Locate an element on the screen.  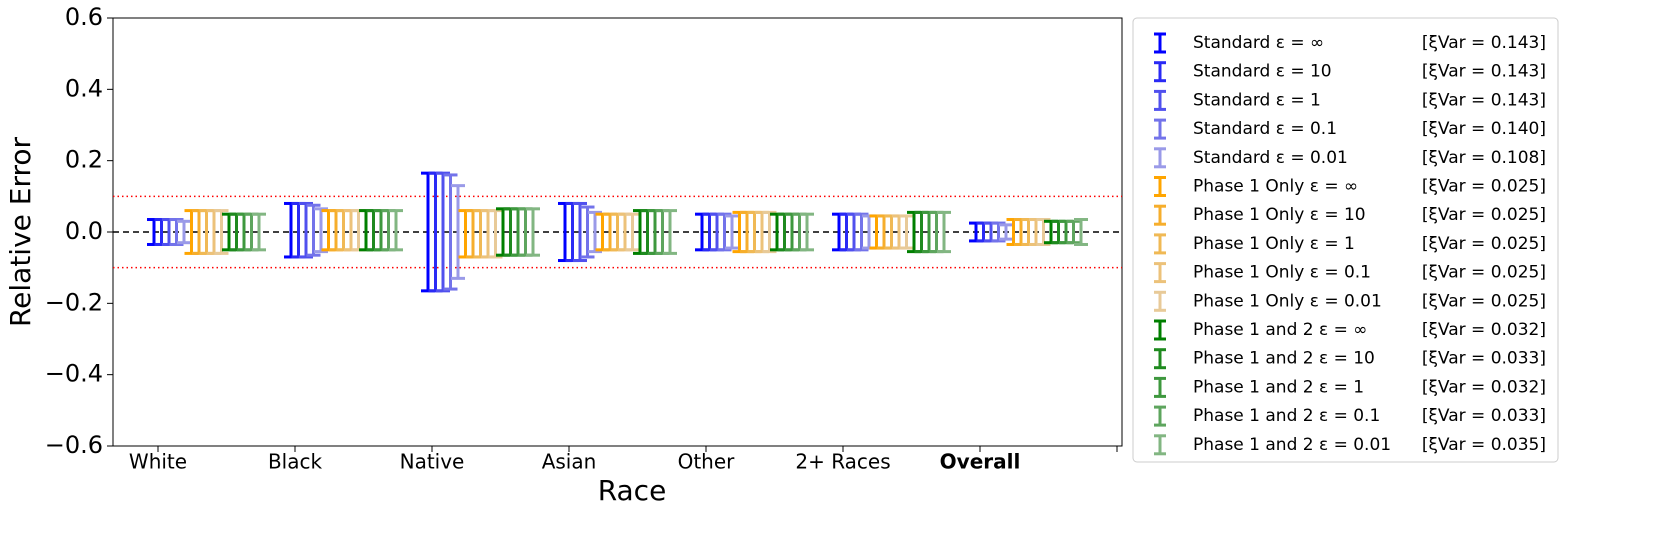
legend-label: Standard ε = 0.1 is located at coordinates (1265, 129).